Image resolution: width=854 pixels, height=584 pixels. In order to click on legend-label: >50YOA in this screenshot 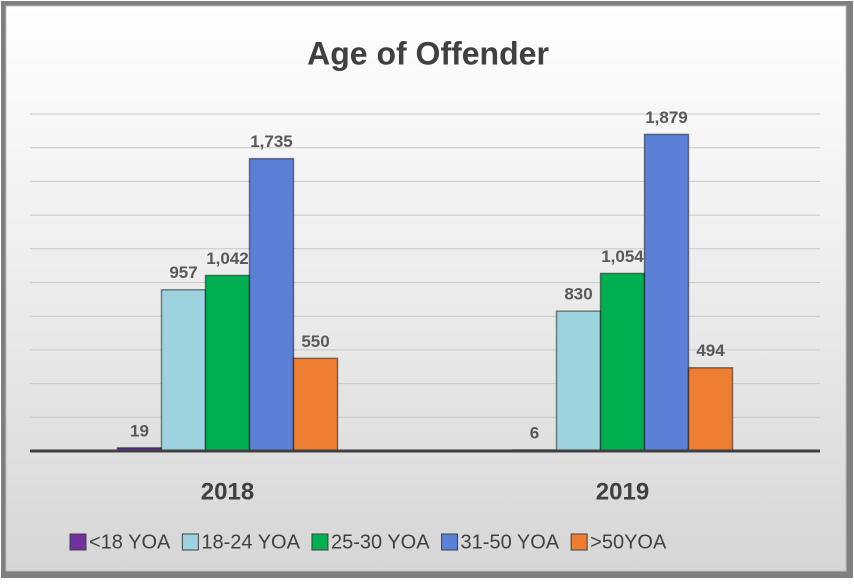, I will do `click(628, 542)`.